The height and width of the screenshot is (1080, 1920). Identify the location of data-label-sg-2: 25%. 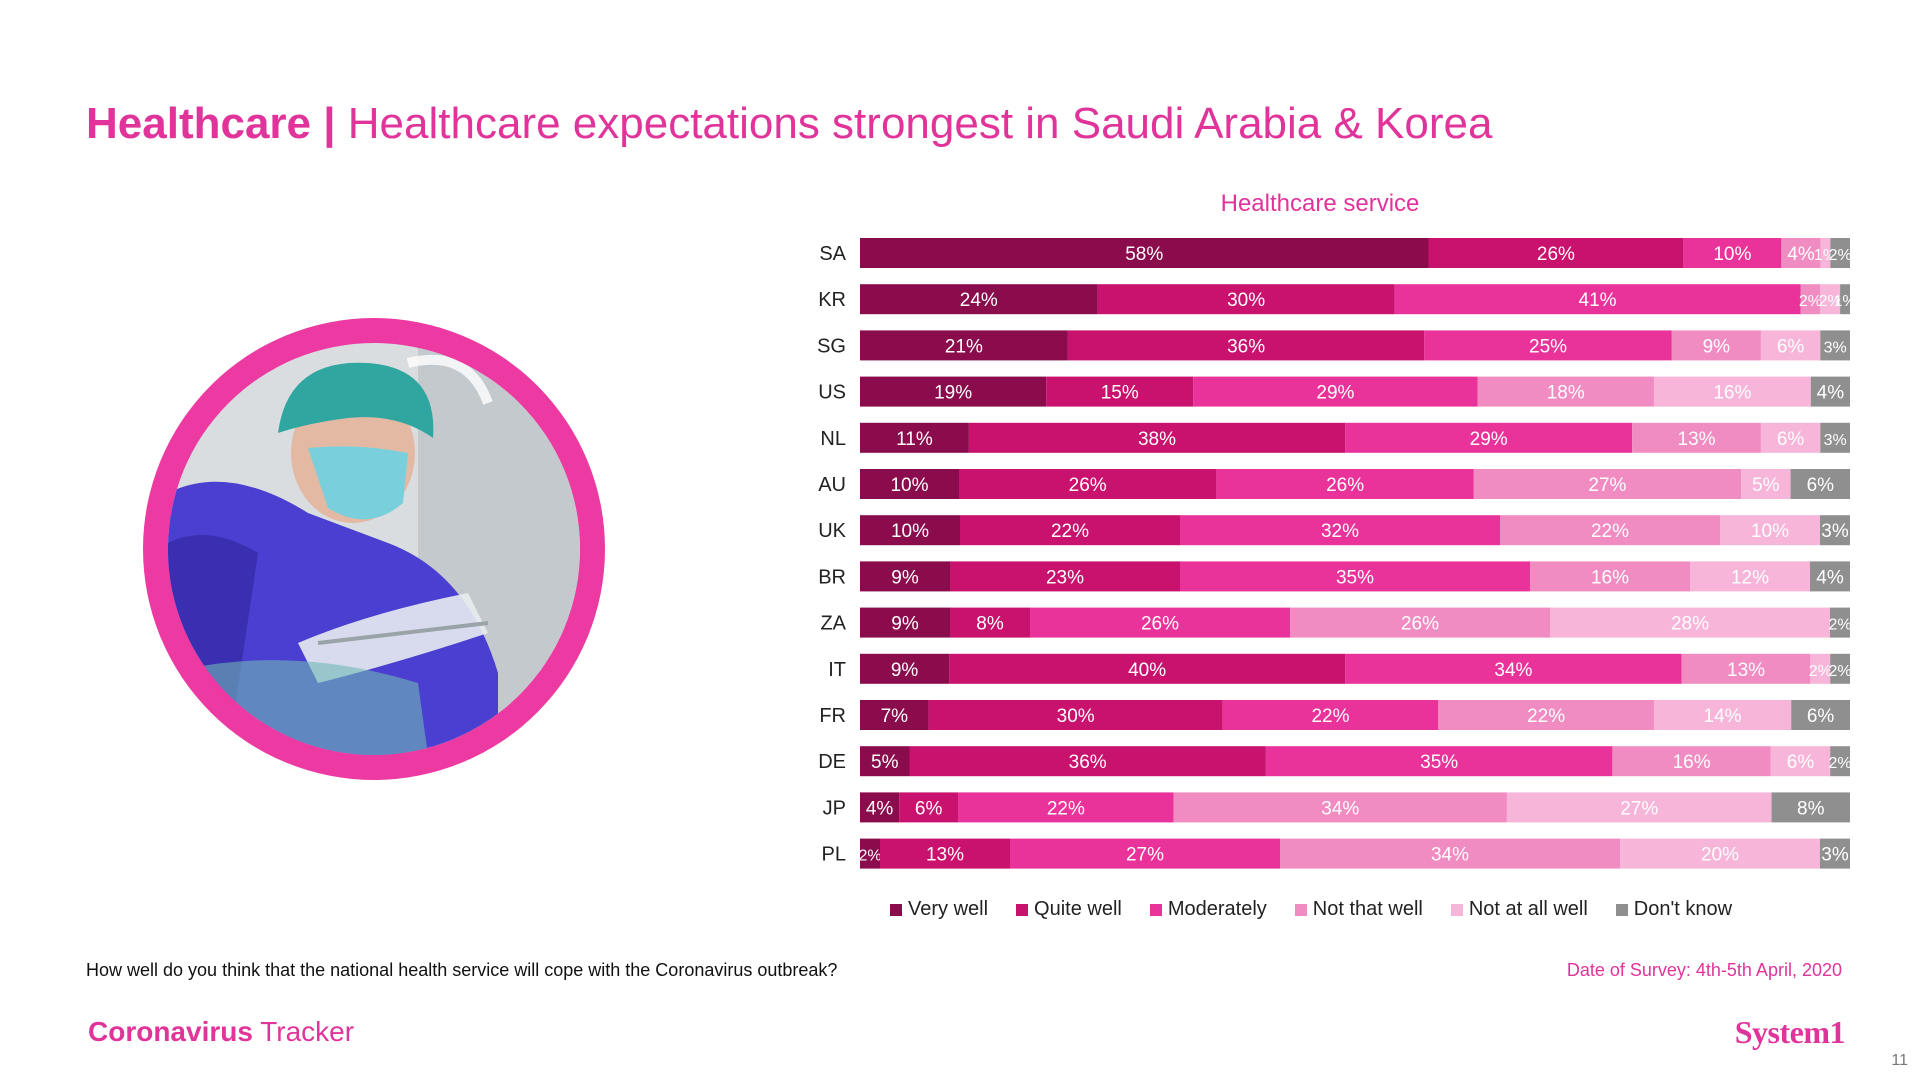
(1548, 346).